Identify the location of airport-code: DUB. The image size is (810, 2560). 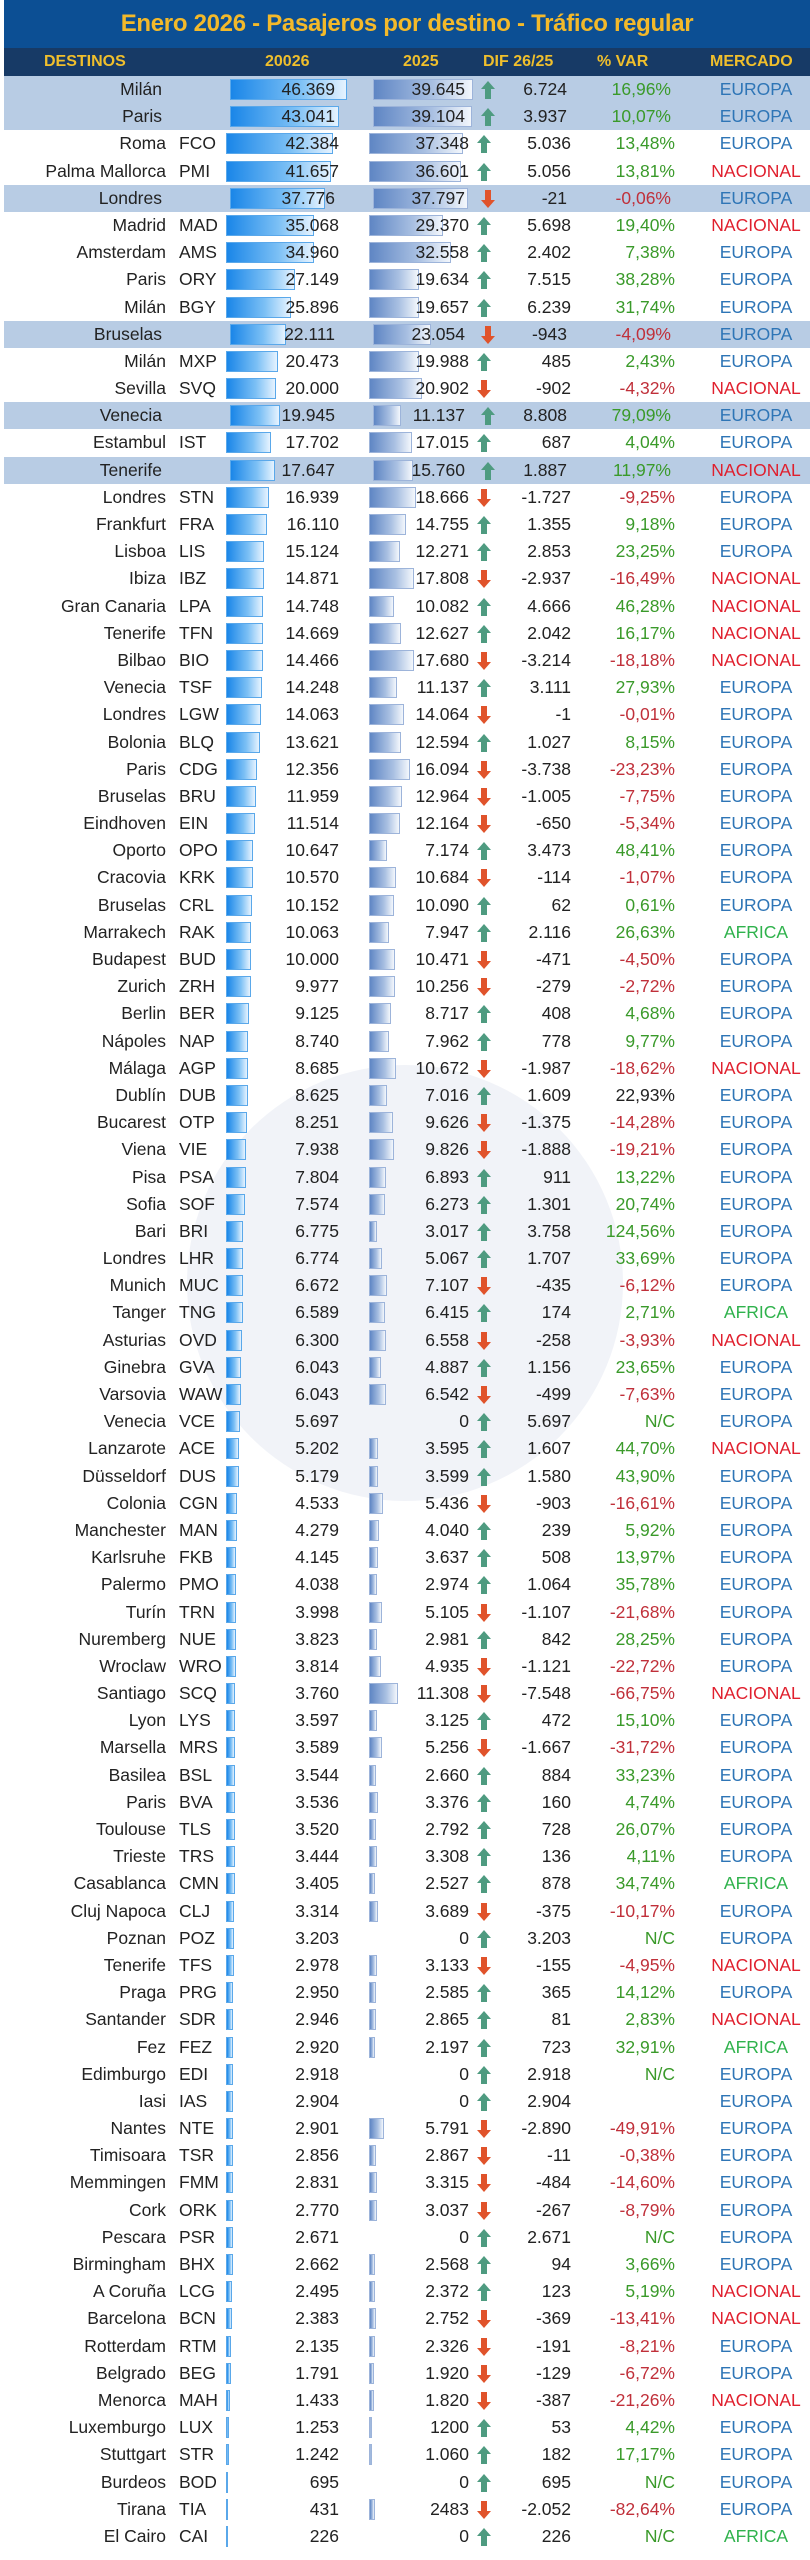
(197, 1094).